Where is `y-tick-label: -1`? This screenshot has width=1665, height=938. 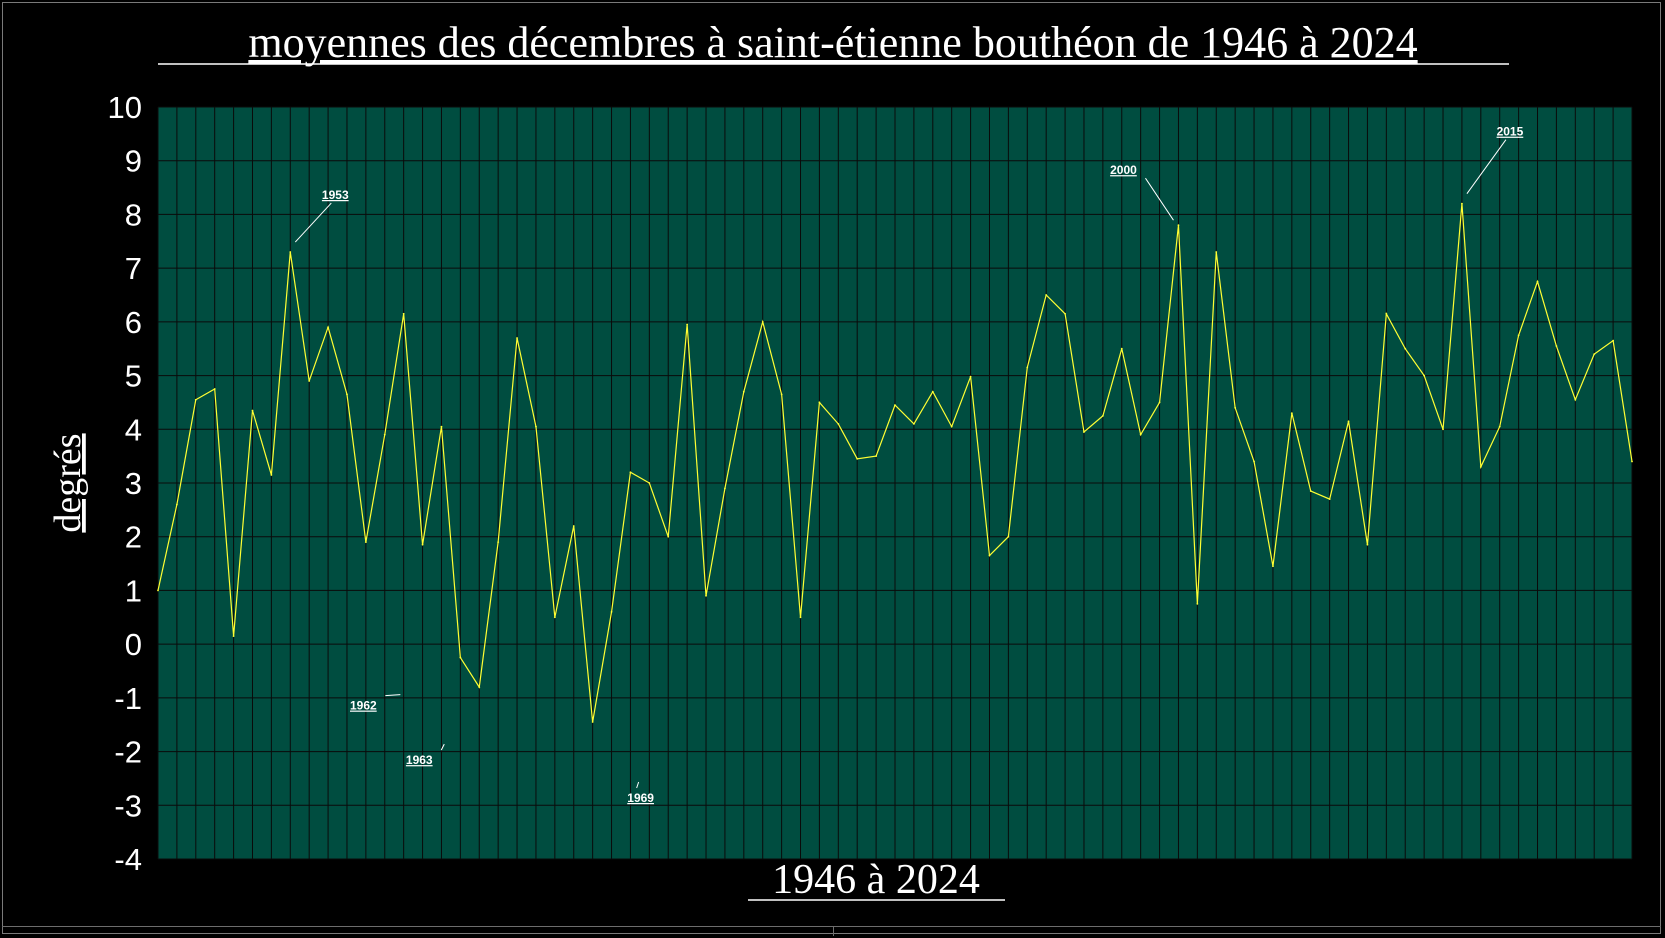
y-tick-label: -1 is located at coordinates (128, 698).